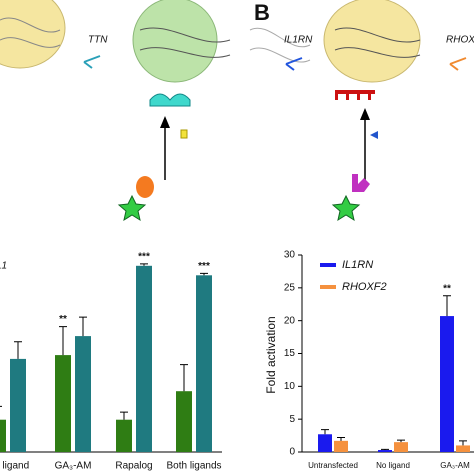 The image size is (474, 474). What do you see at coordinates (290, 353) in the screenshot?
I see `y-tick-label: 15` at bounding box center [290, 353].